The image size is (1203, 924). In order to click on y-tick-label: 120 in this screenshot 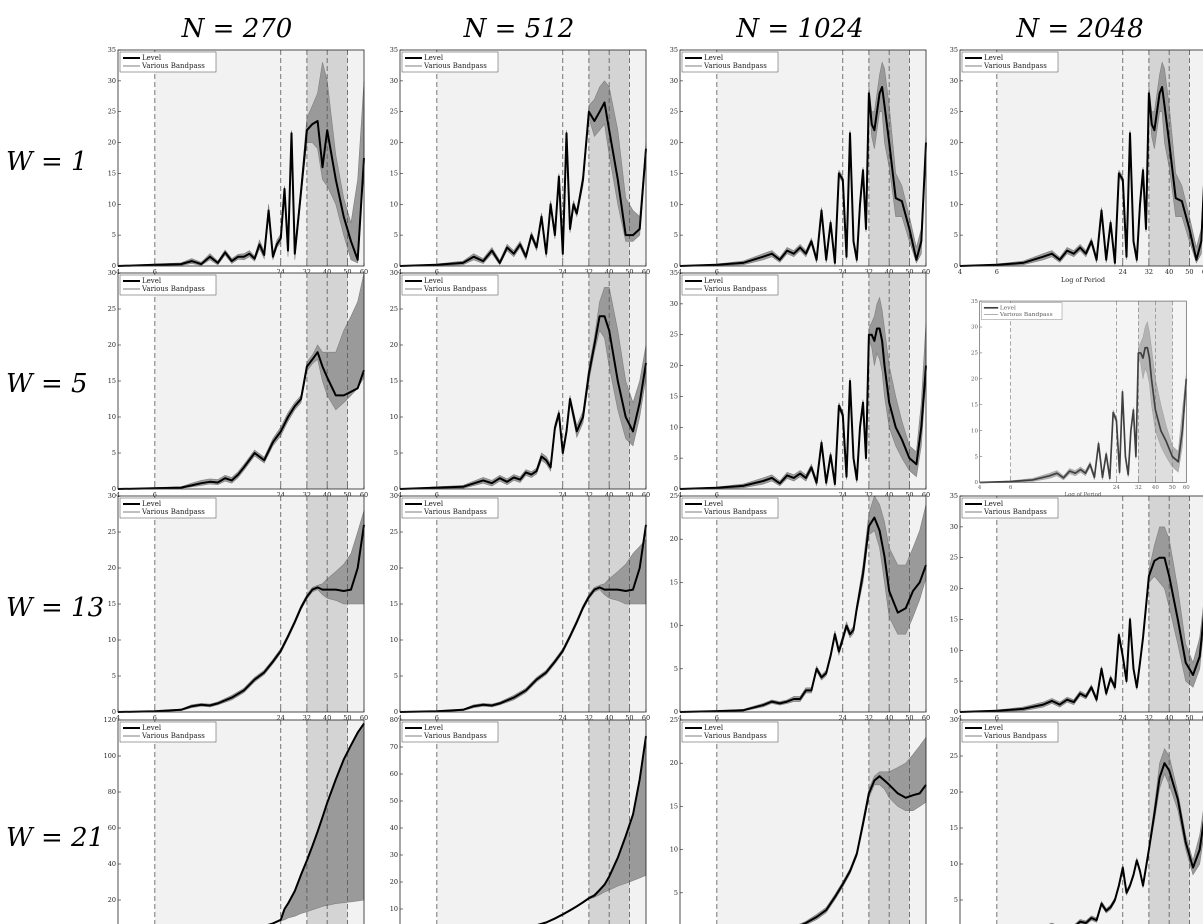, I will do `click(110, 720)`.